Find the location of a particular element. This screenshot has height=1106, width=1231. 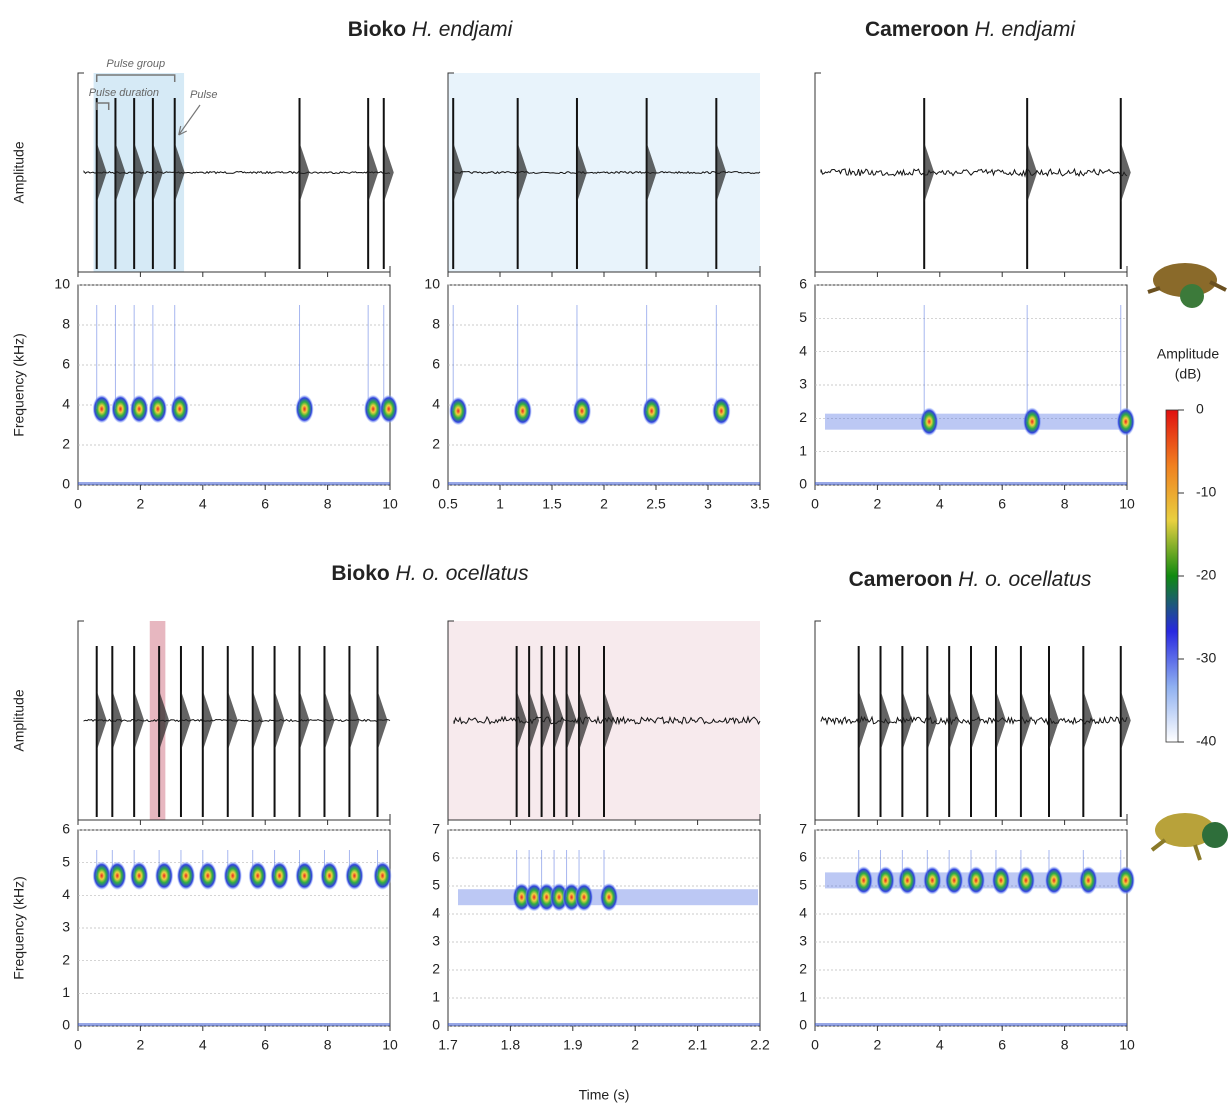

annotation: Pulse is located at coordinates (204, 95).